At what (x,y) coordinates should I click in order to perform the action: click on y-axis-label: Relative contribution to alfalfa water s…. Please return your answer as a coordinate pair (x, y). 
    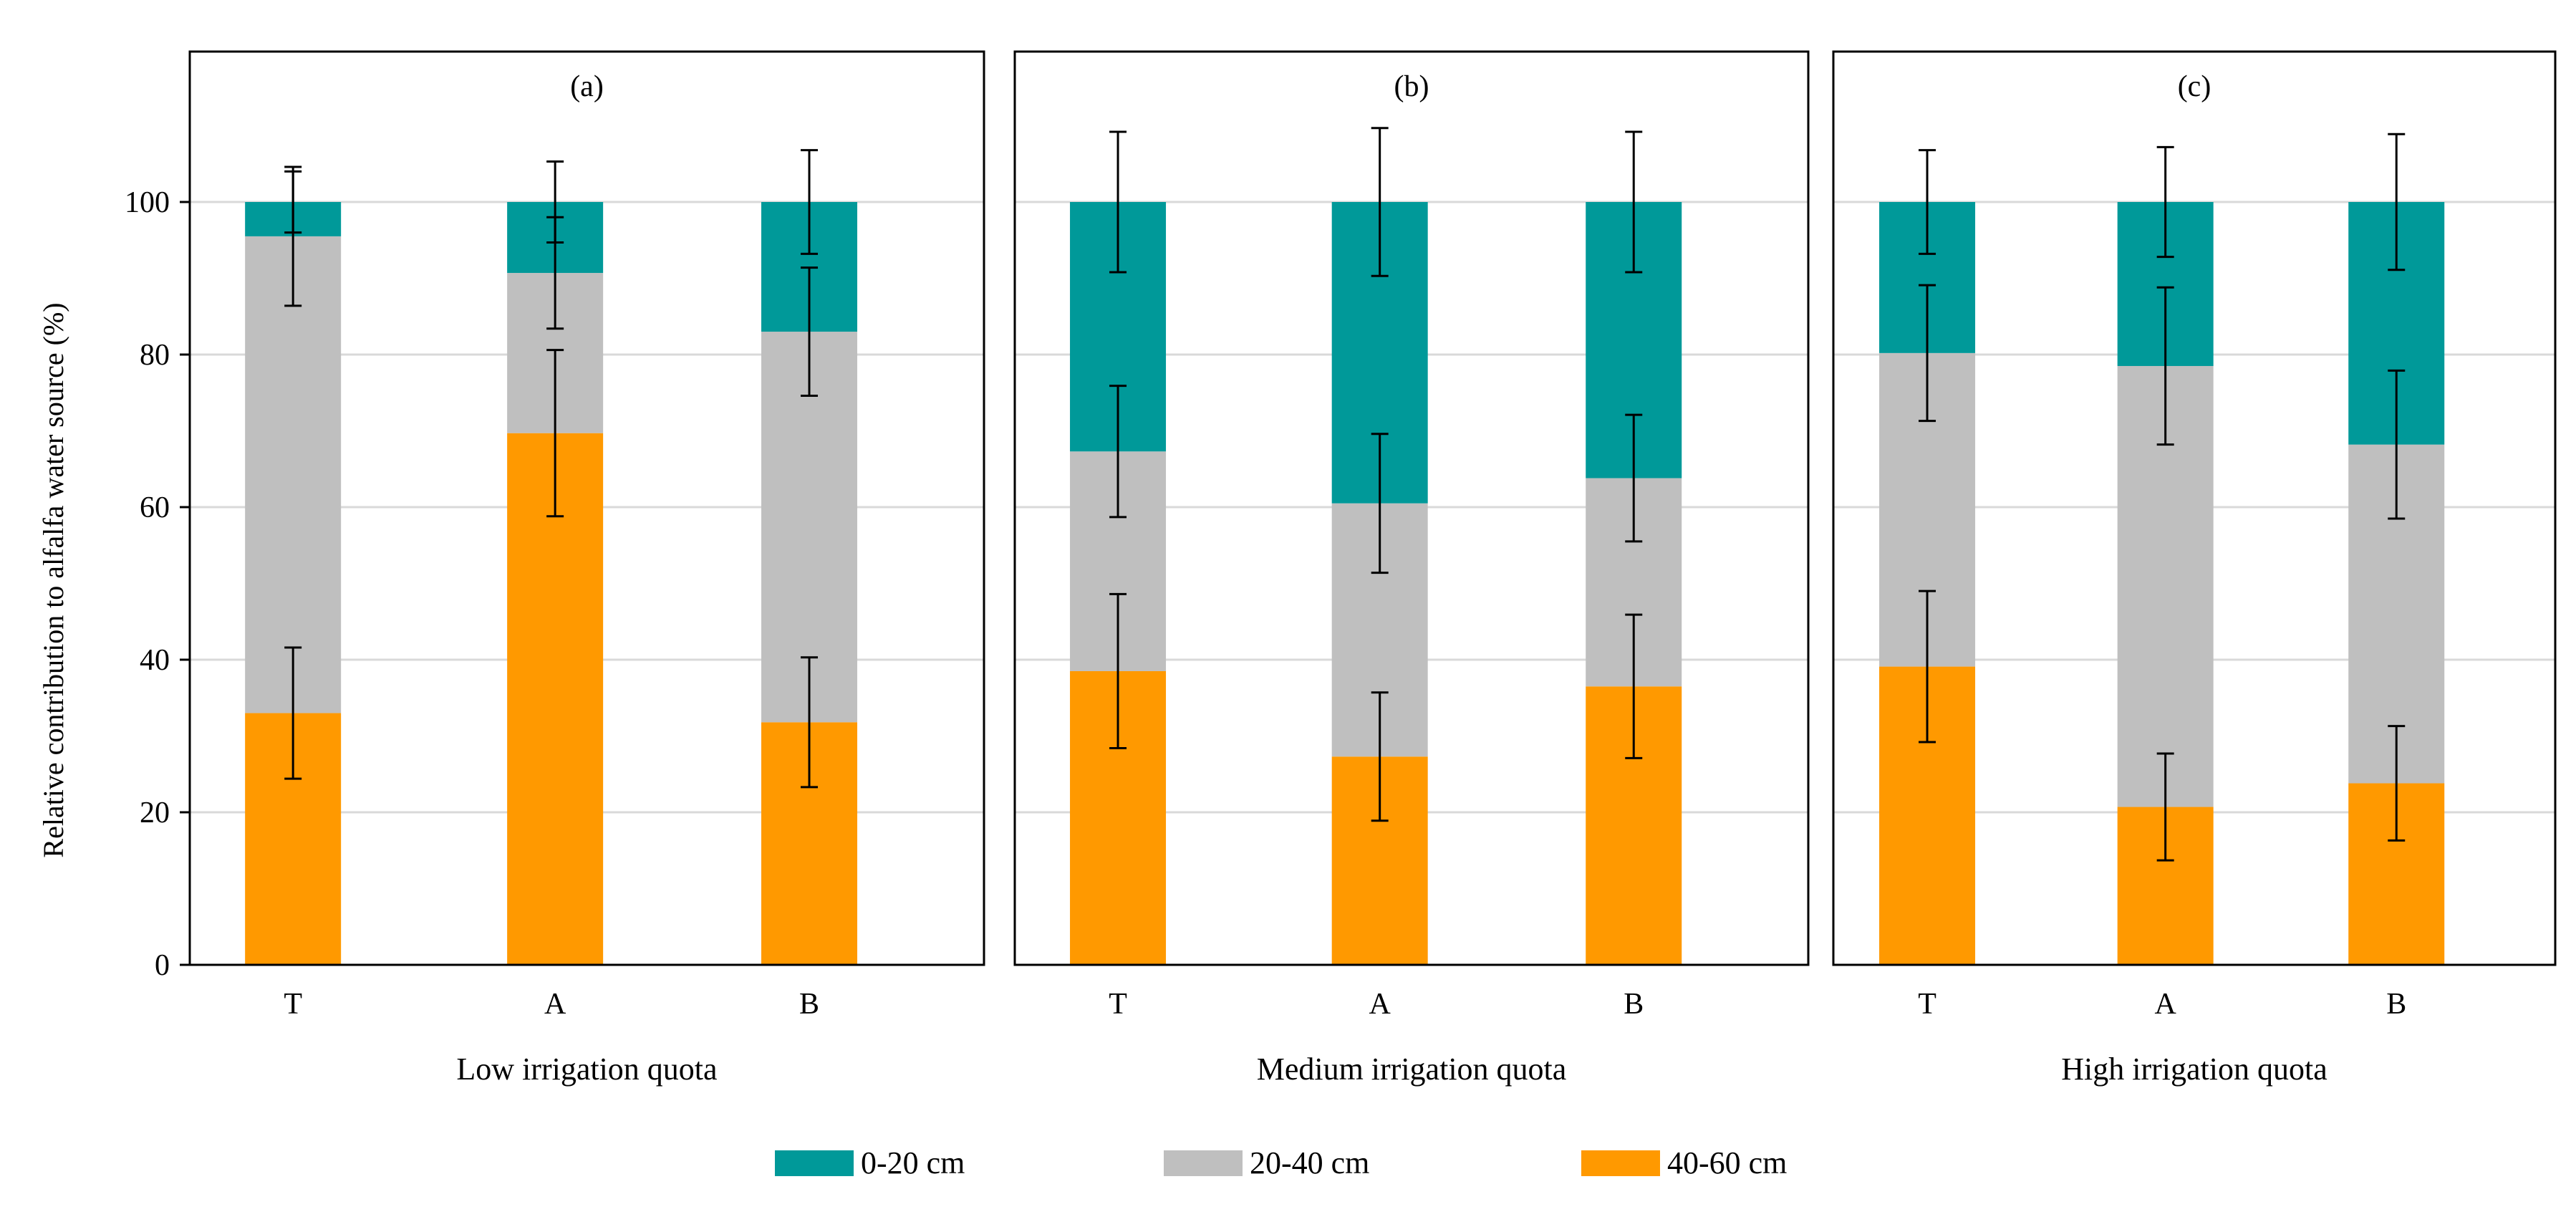
    Looking at the image, I should click on (53, 579).